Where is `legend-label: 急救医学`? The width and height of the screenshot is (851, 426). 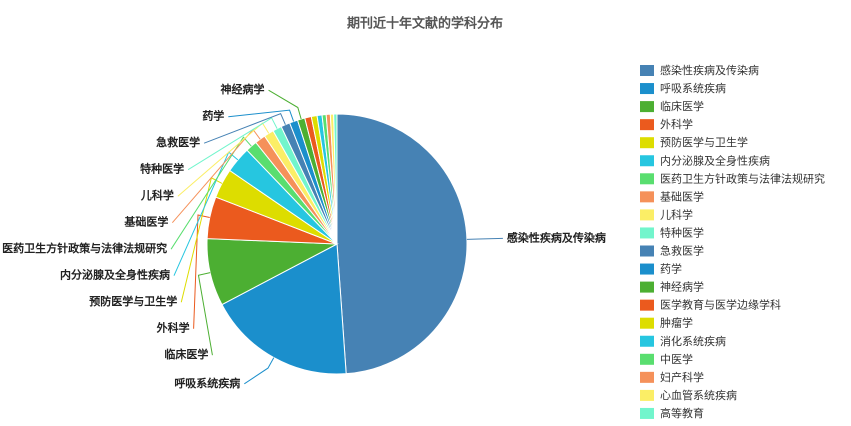 legend-label: 急救医学 is located at coordinates (682, 251).